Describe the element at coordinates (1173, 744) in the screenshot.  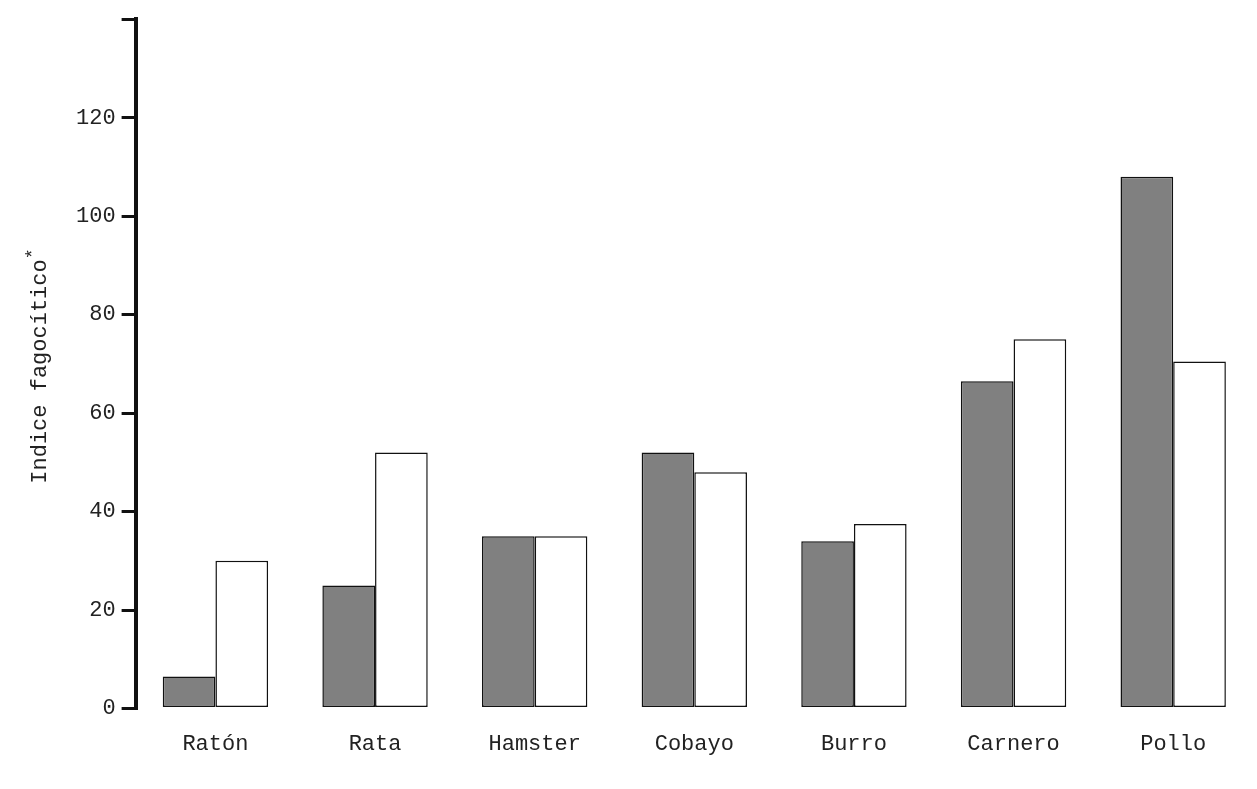
I see `x-tick-label: Pollo` at that location.